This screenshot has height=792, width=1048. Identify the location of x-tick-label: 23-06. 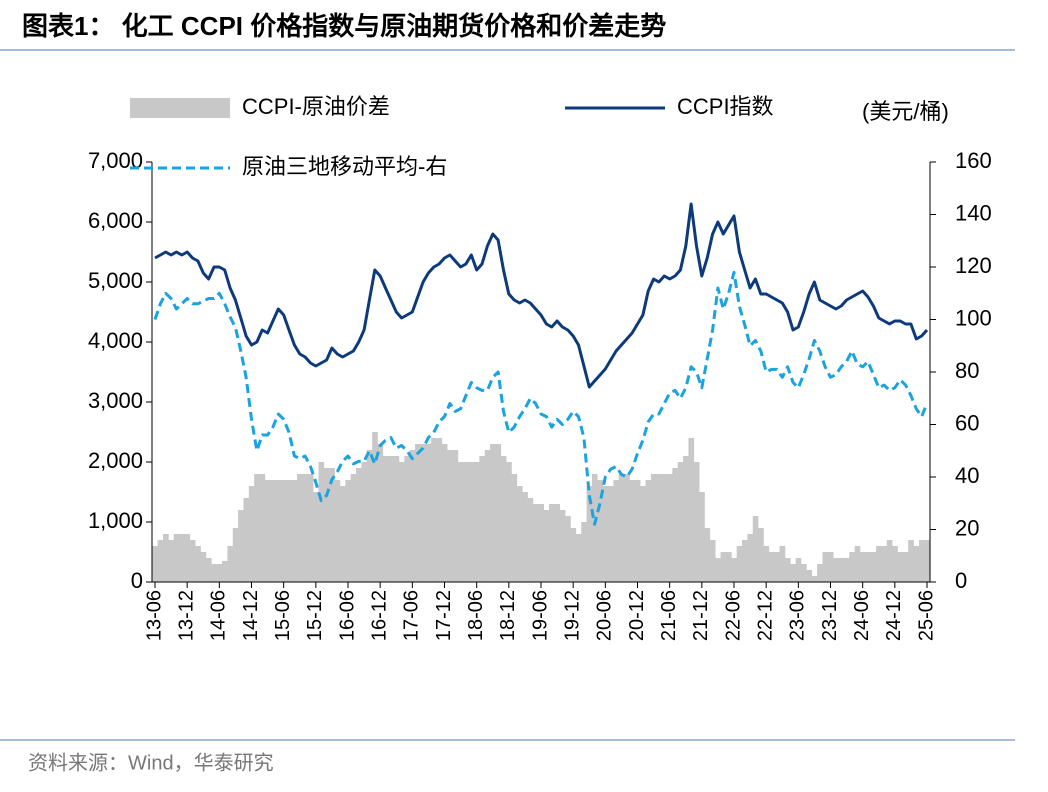
(798, 615).